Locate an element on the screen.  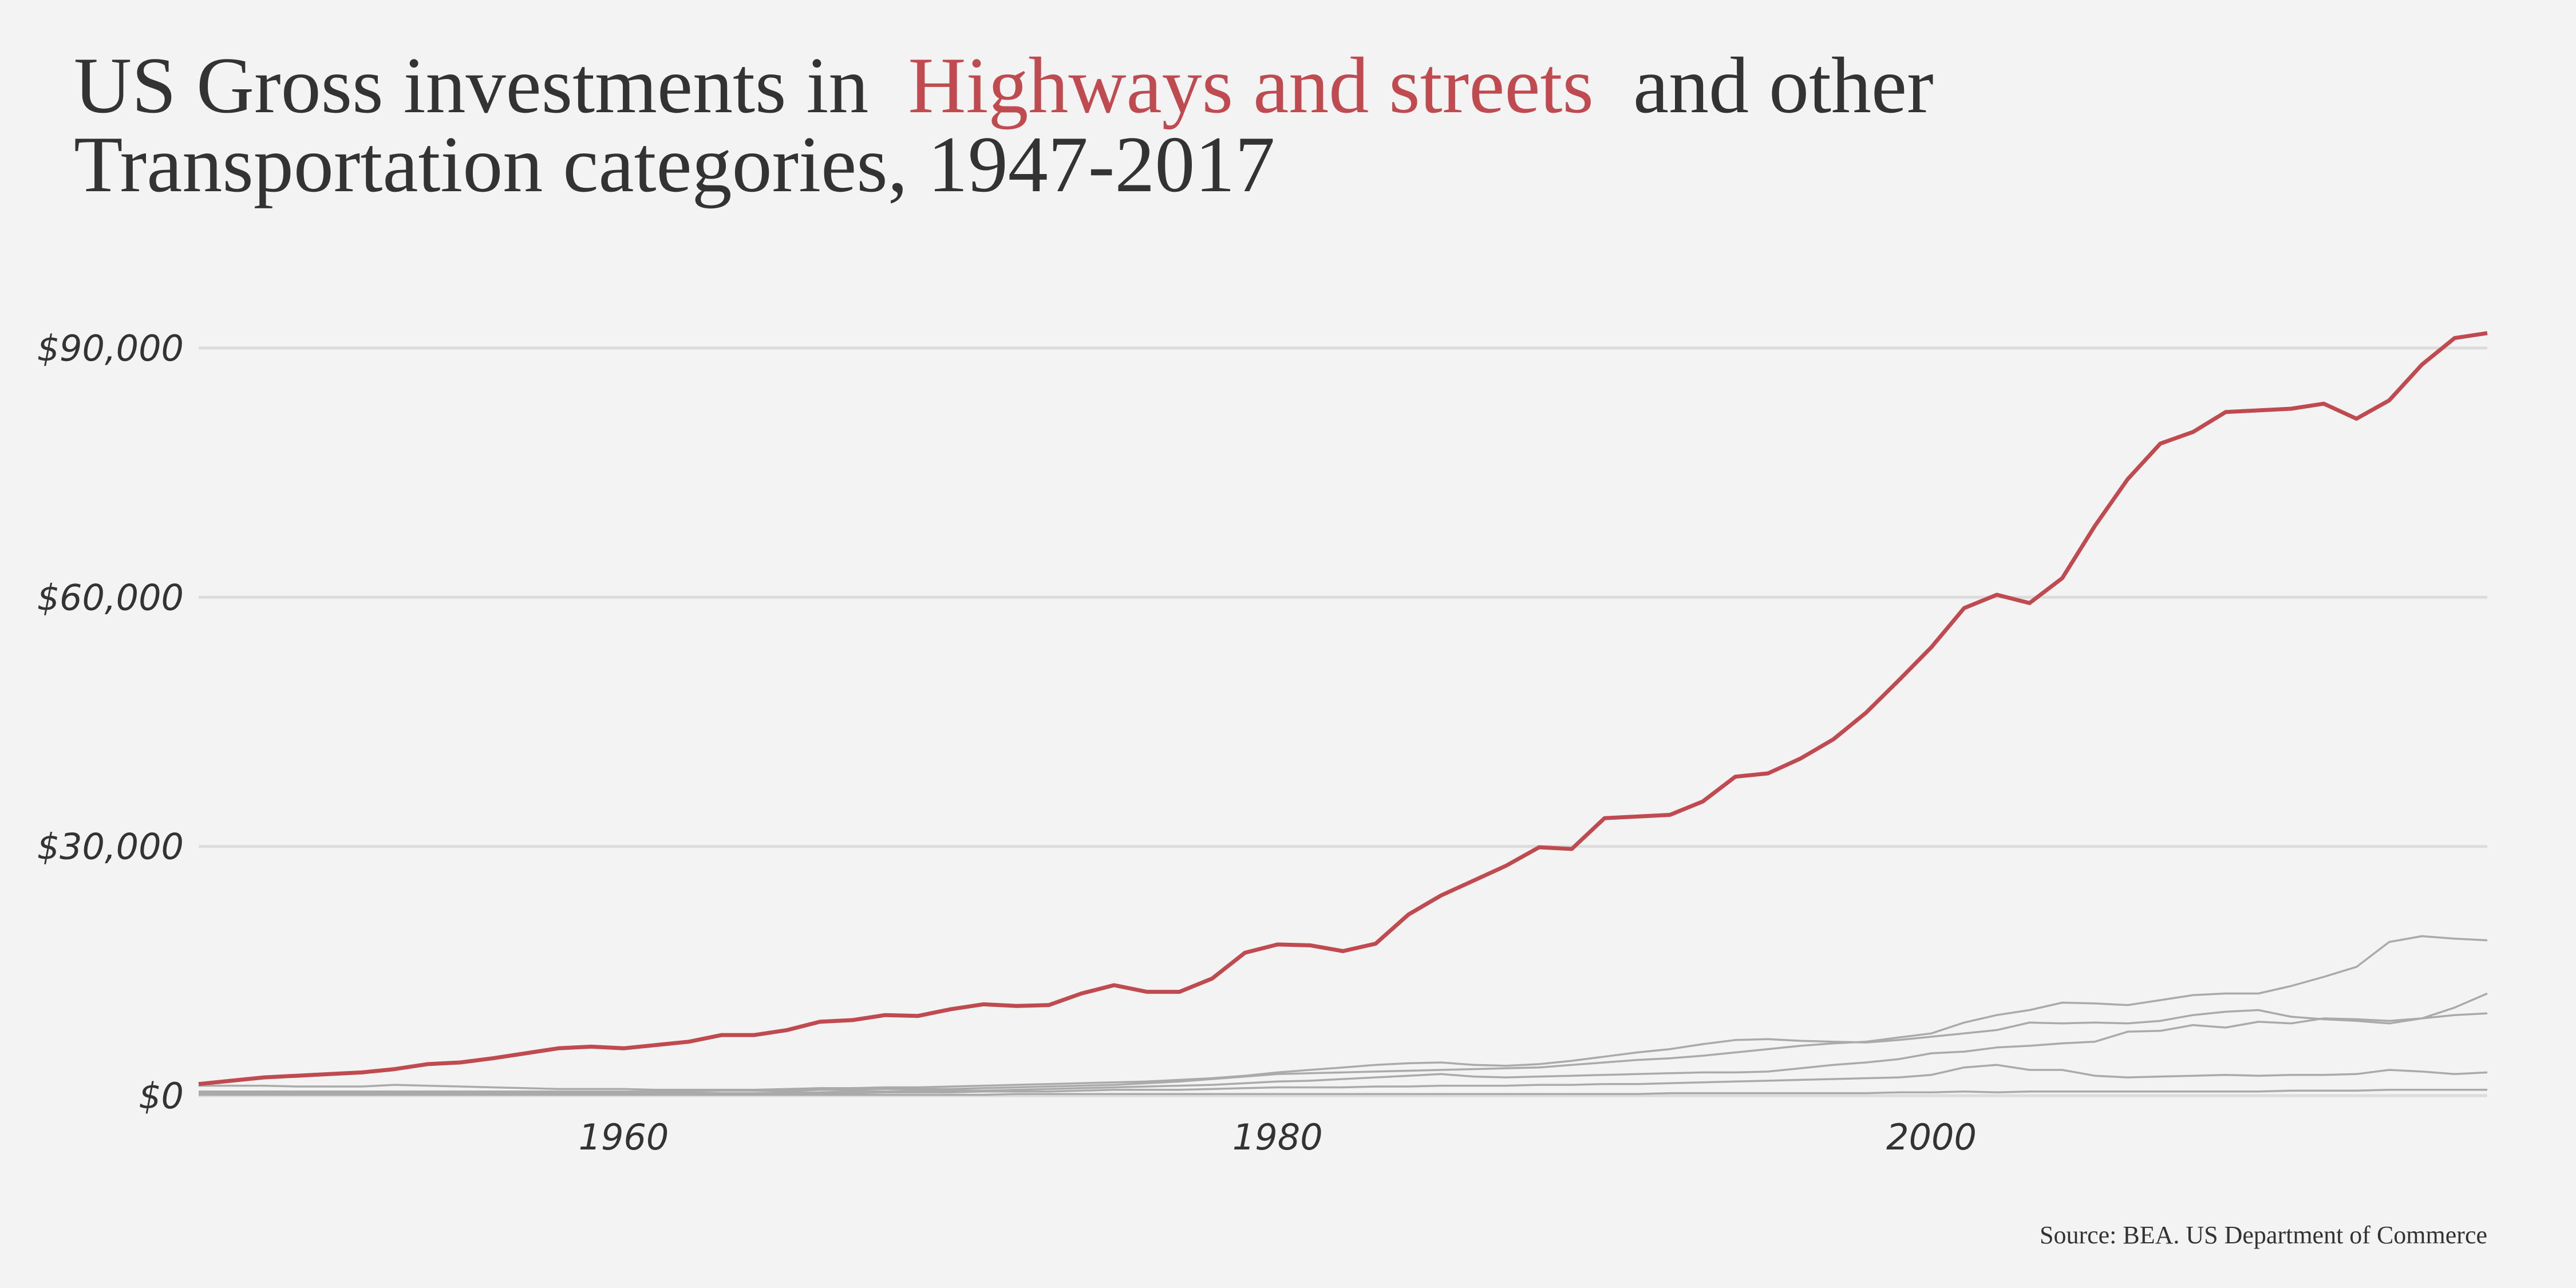
y-tick-label: $60,000 is located at coordinates (110, 597).